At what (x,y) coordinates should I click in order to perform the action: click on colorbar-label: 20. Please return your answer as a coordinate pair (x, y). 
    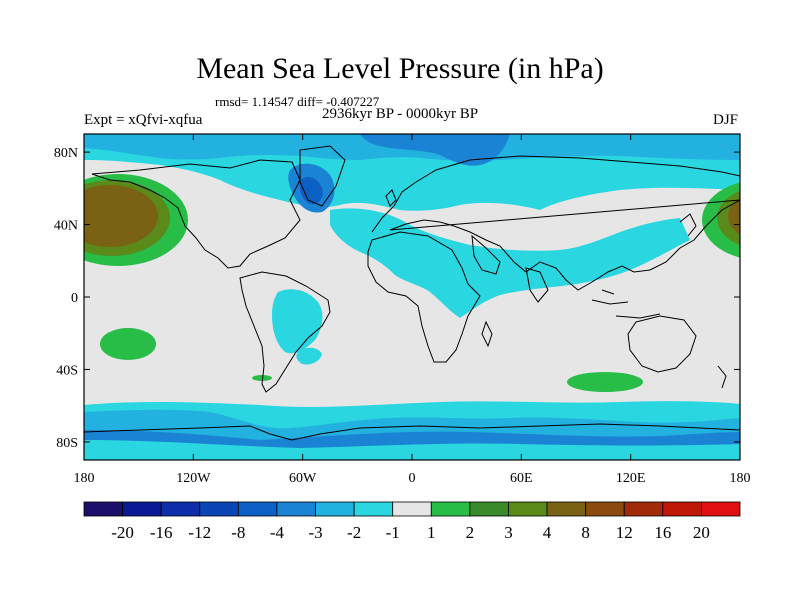
    Looking at the image, I should click on (701, 532).